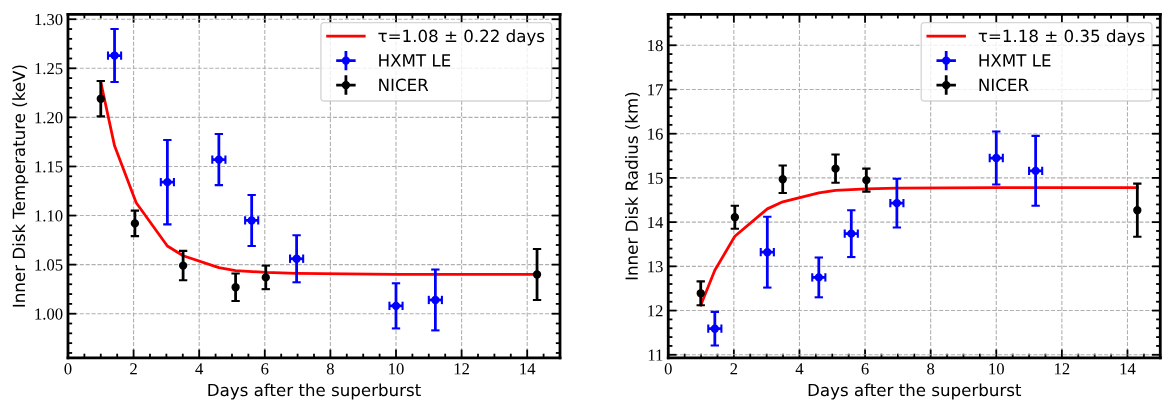 The height and width of the screenshot is (409, 1172). I want to click on y-tick-label: 14, so click(656, 222).